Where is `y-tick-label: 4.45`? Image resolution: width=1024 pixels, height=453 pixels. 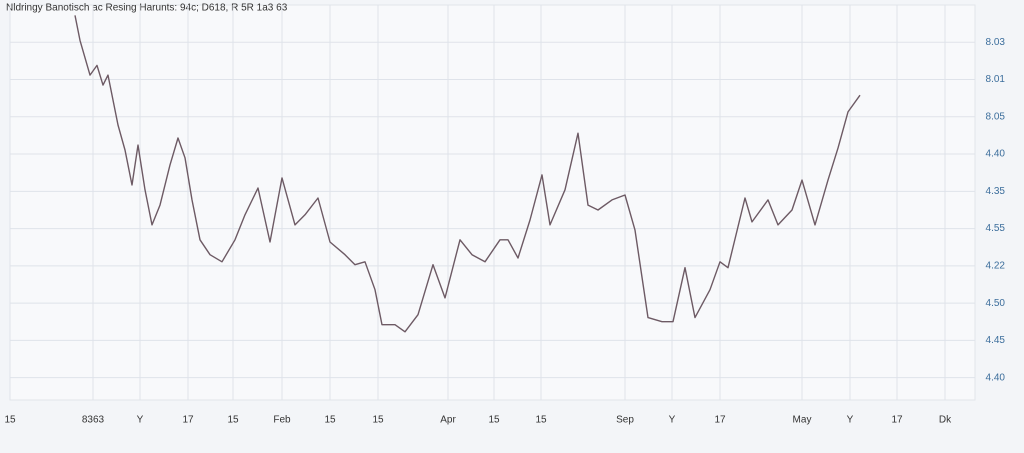
y-tick-label: 4.45 is located at coordinates (996, 340).